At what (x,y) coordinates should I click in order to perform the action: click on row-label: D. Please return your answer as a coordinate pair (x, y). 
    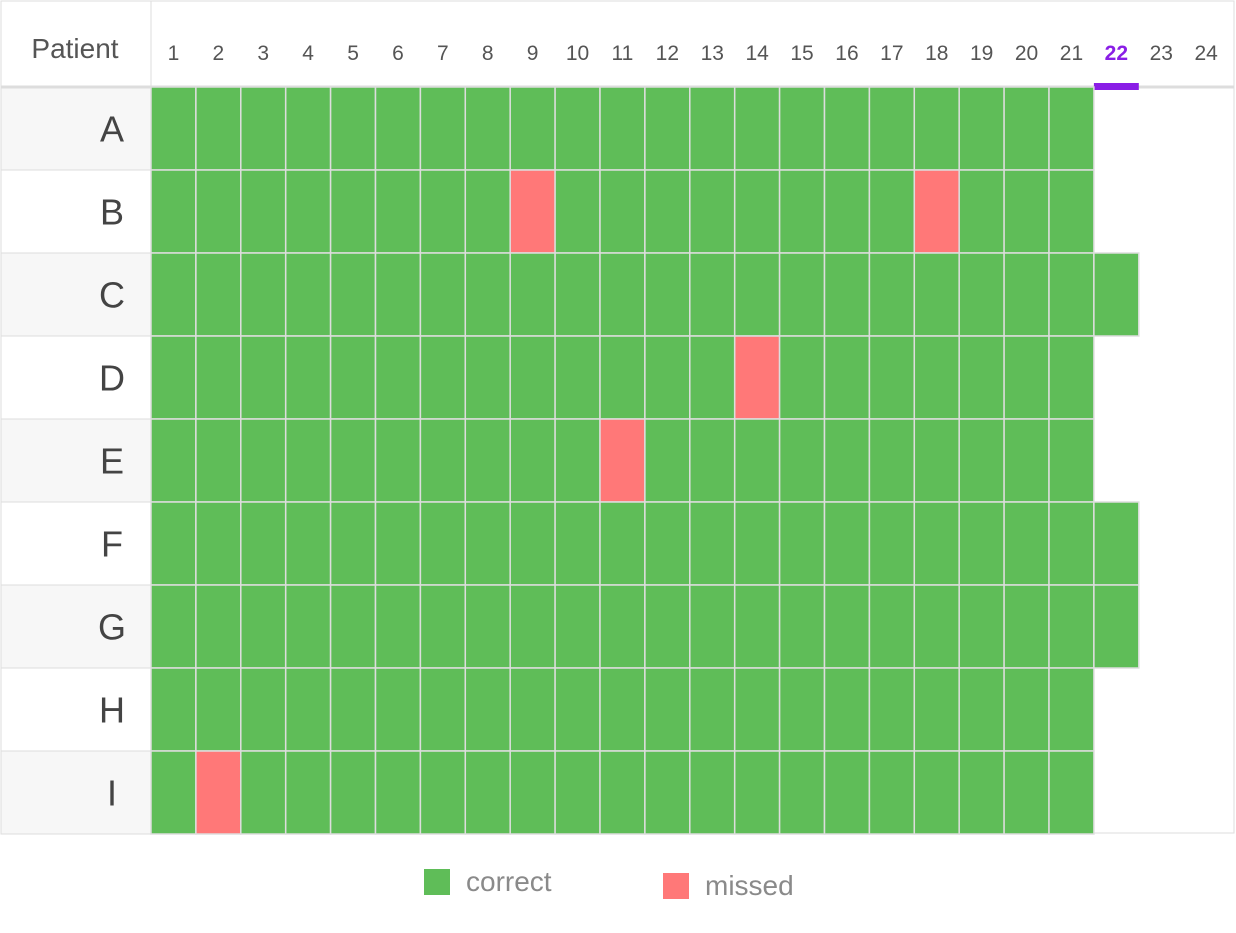
    Looking at the image, I should click on (112, 378).